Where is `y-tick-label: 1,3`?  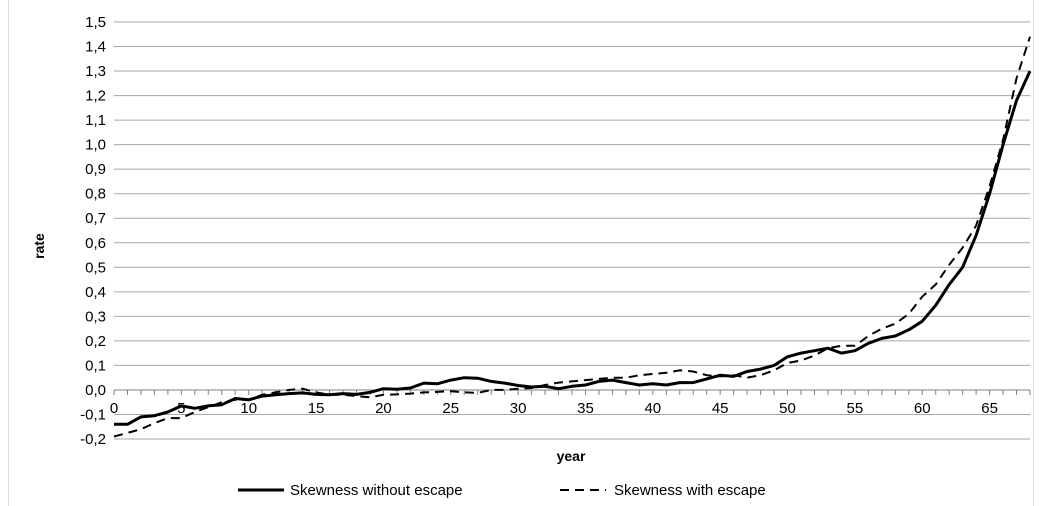 y-tick-label: 1,3 is located at coordinates (95, 71).